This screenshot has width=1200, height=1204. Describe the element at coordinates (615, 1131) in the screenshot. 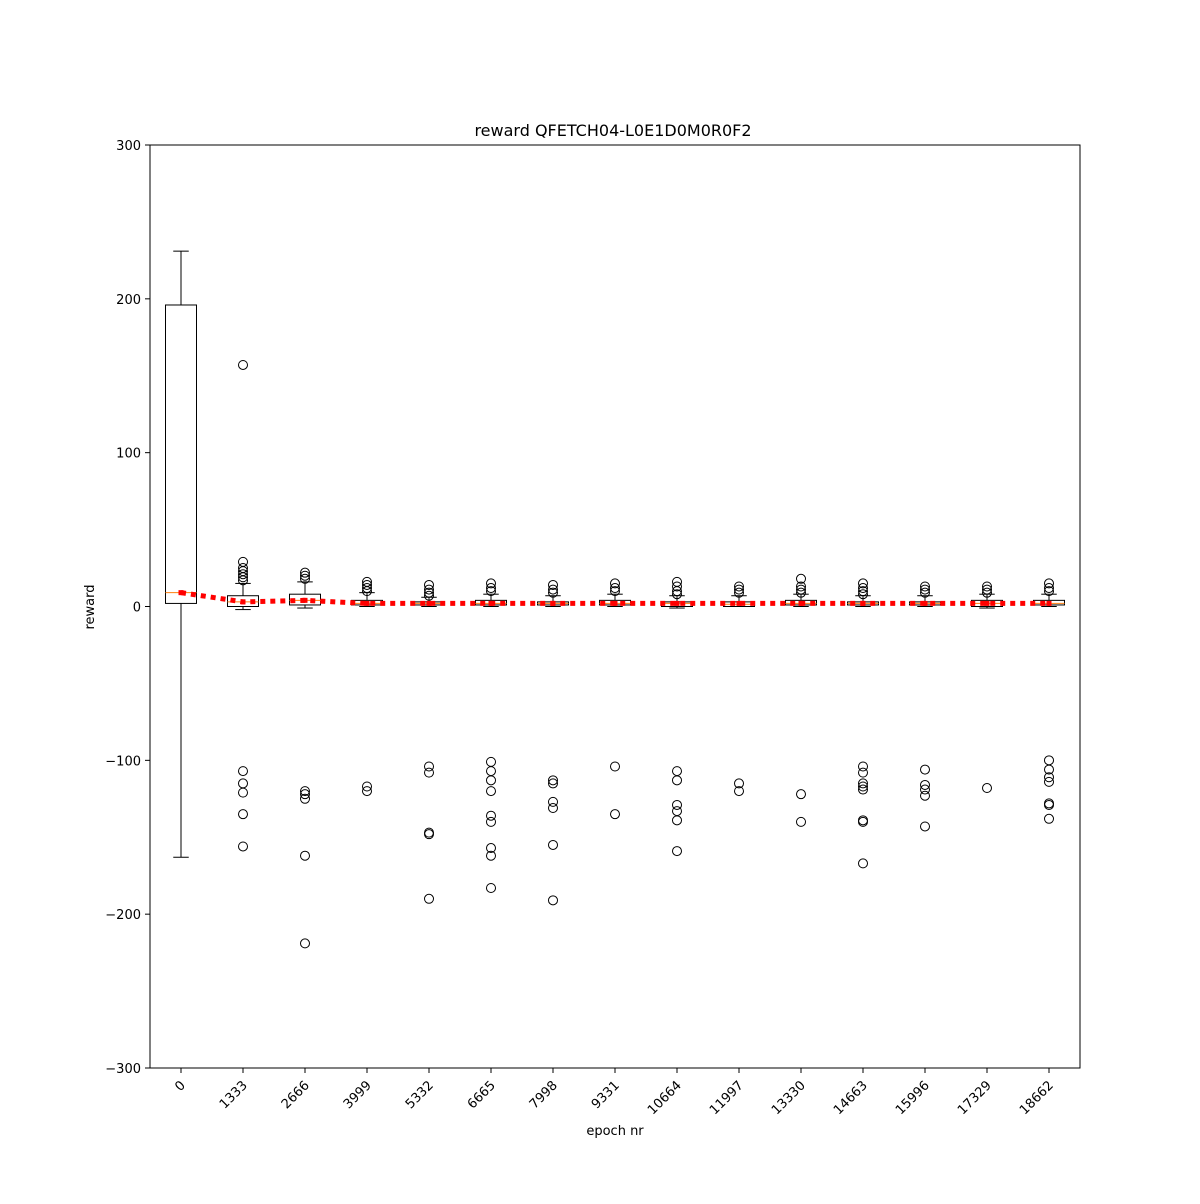

I see `x-axis-label: epoch nr` at that location.